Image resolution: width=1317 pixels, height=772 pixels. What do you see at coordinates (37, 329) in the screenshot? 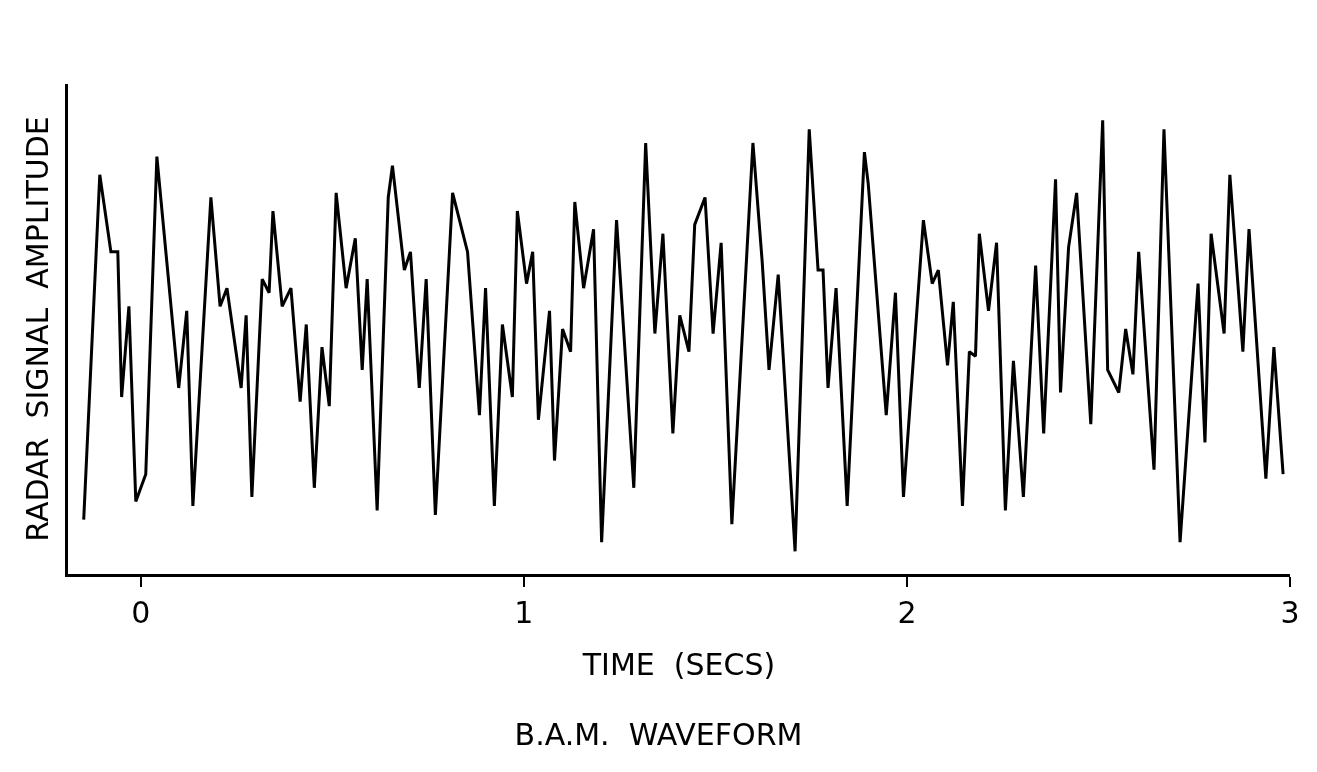
I see `y-axis-title: RADAR SIGNAL AMPLITUDE` at bounding box center [37, 329].